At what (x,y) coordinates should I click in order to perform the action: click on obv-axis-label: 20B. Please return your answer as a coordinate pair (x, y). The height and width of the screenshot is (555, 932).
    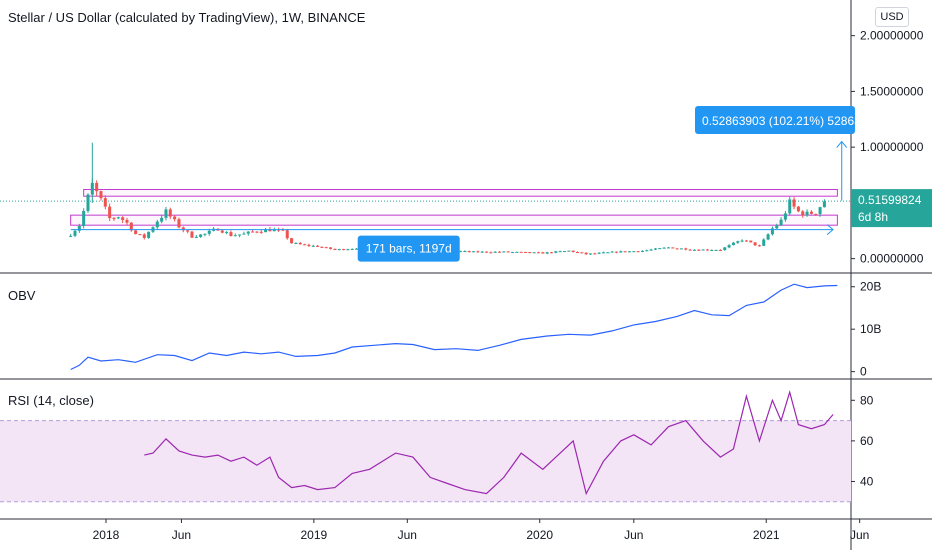
    Looking at the image, I should click on (870, 287).